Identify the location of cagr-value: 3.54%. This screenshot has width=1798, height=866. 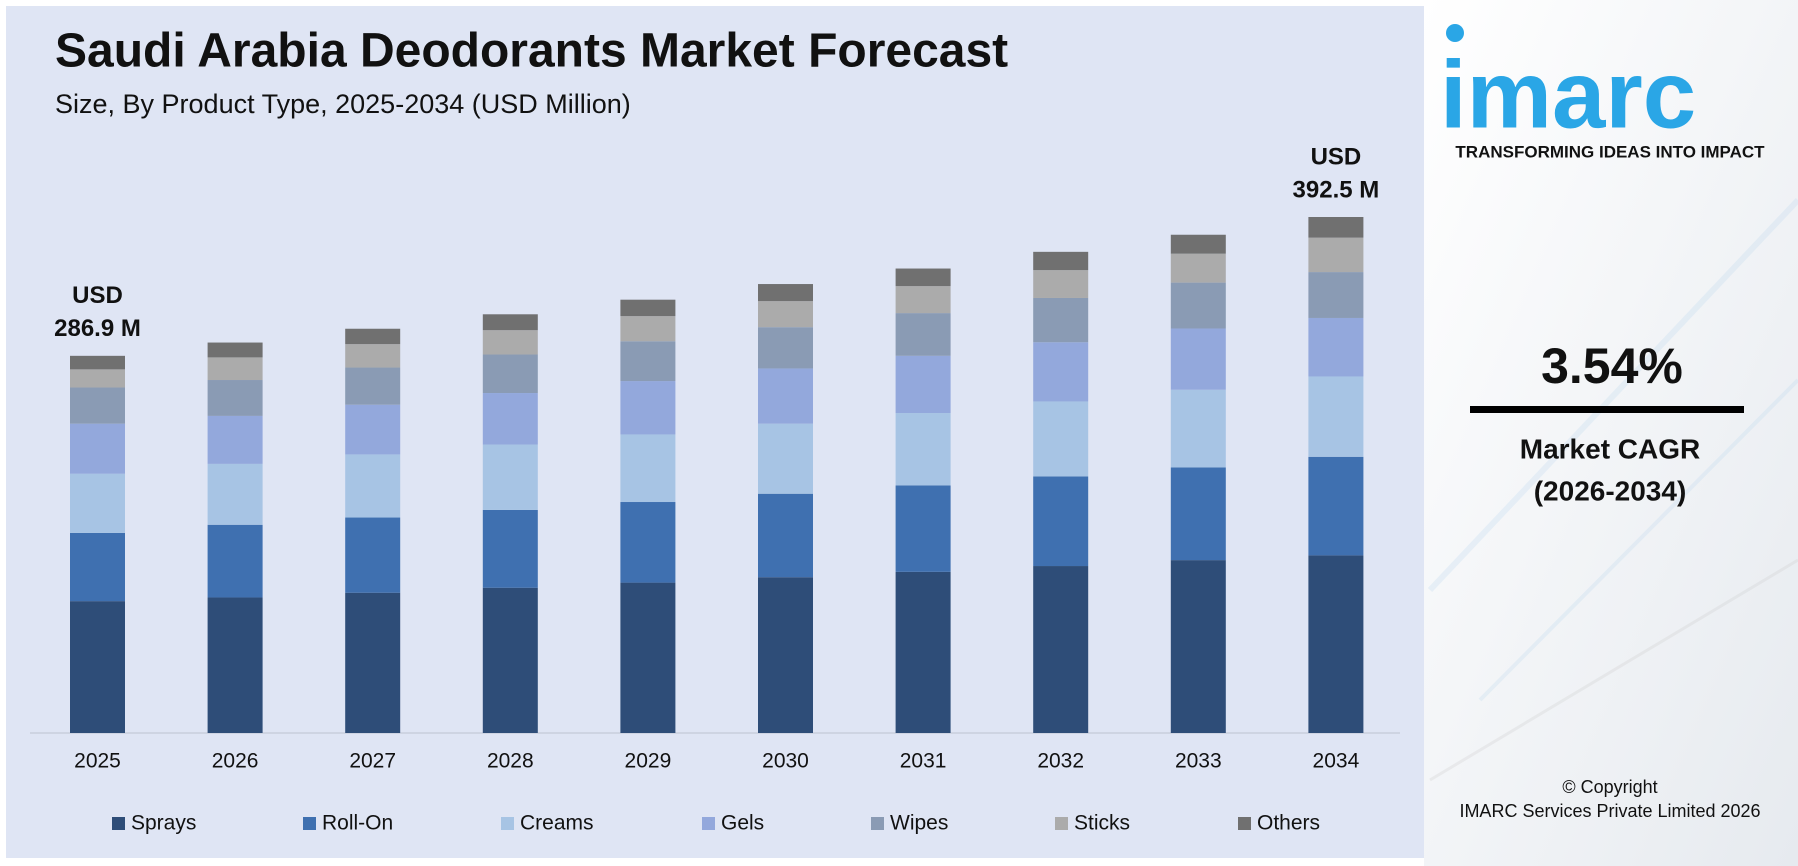
(1612, 366).